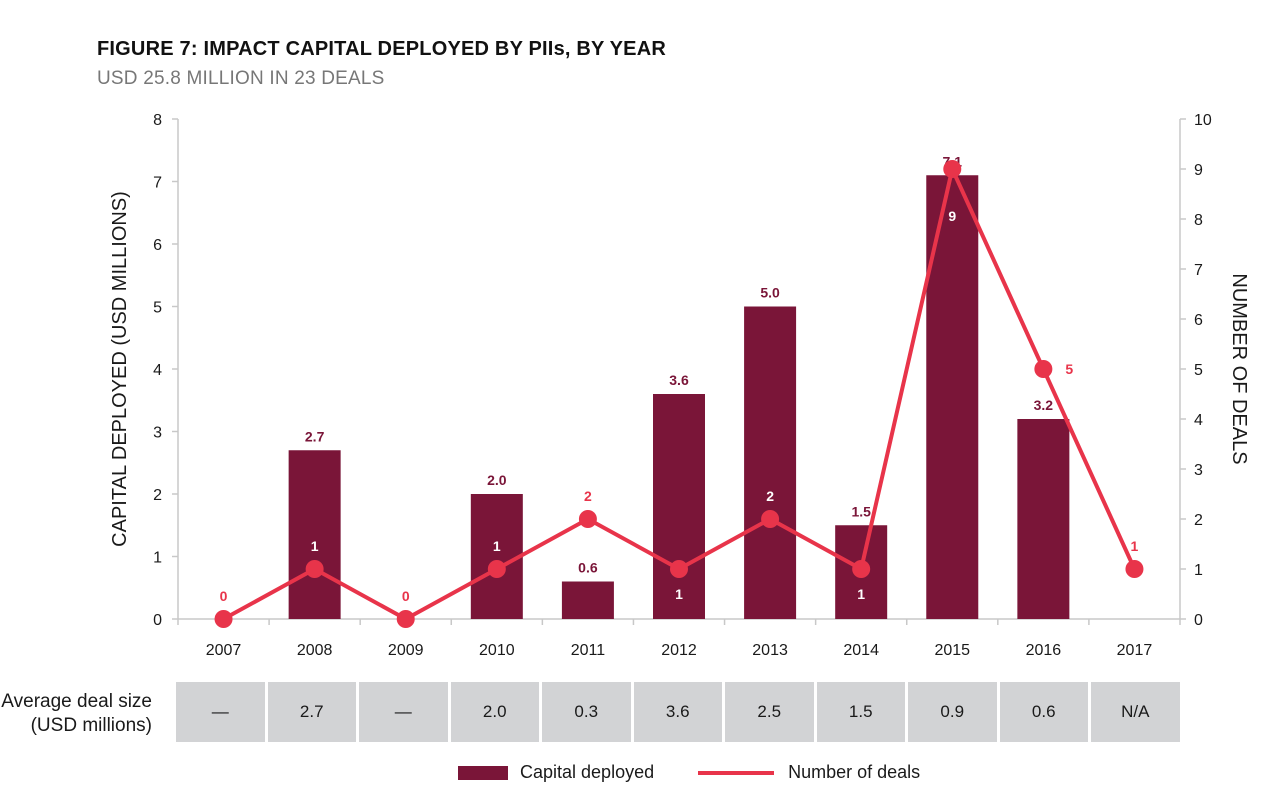  Describe the element at coordinates (76, 714) in the screenshot. I see `average-deal-size-title: Average deal size (USD millions)` at that location.